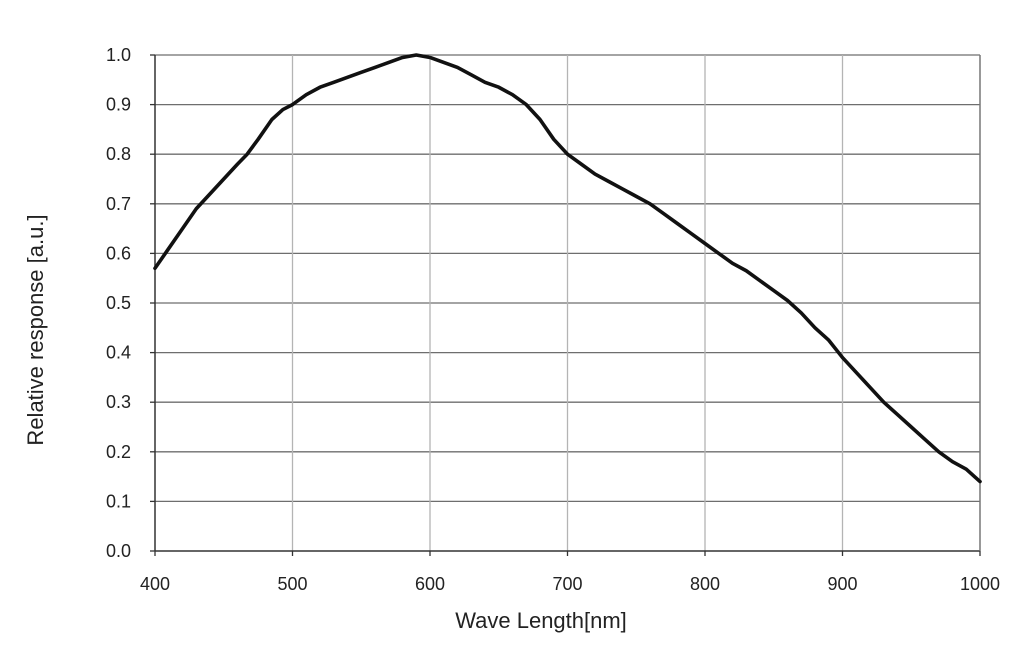 The width and height of the screenshot is (1019, 653). I want to click on y-tick-label: 0.0, so click(118, 551).